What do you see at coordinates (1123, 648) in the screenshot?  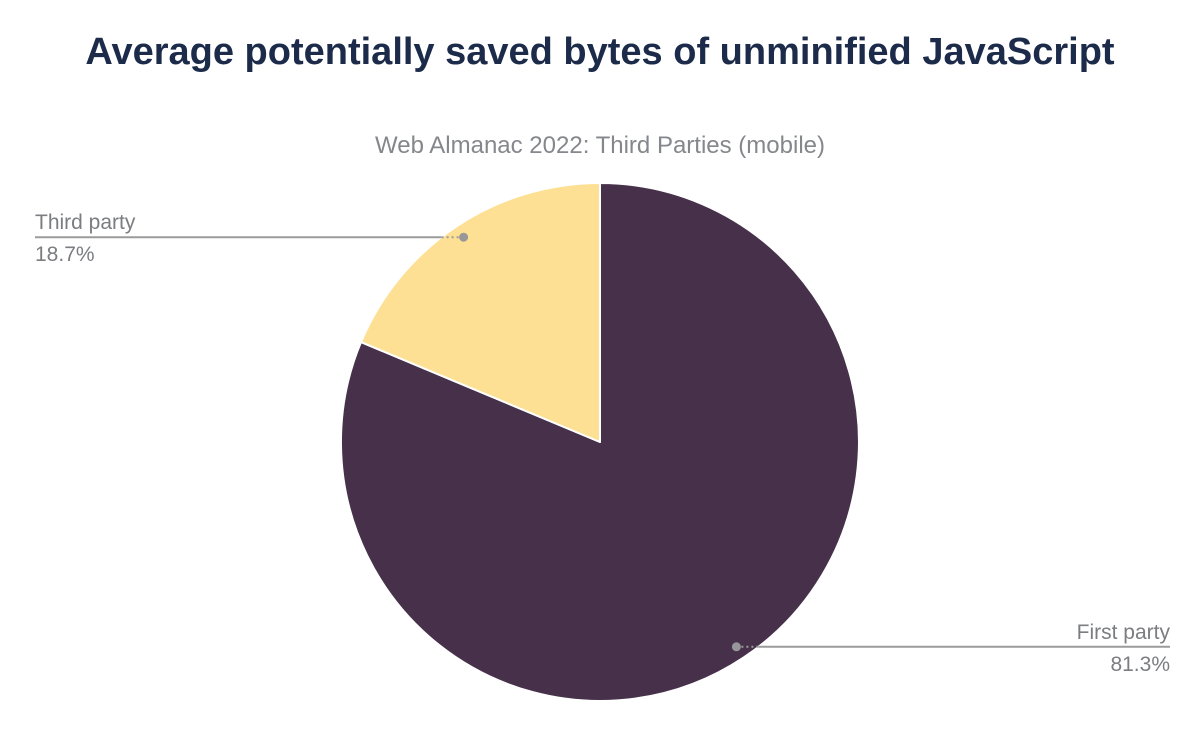 I see `callout-first-party: First party 81.3%` at bounding box center [1123, 648].